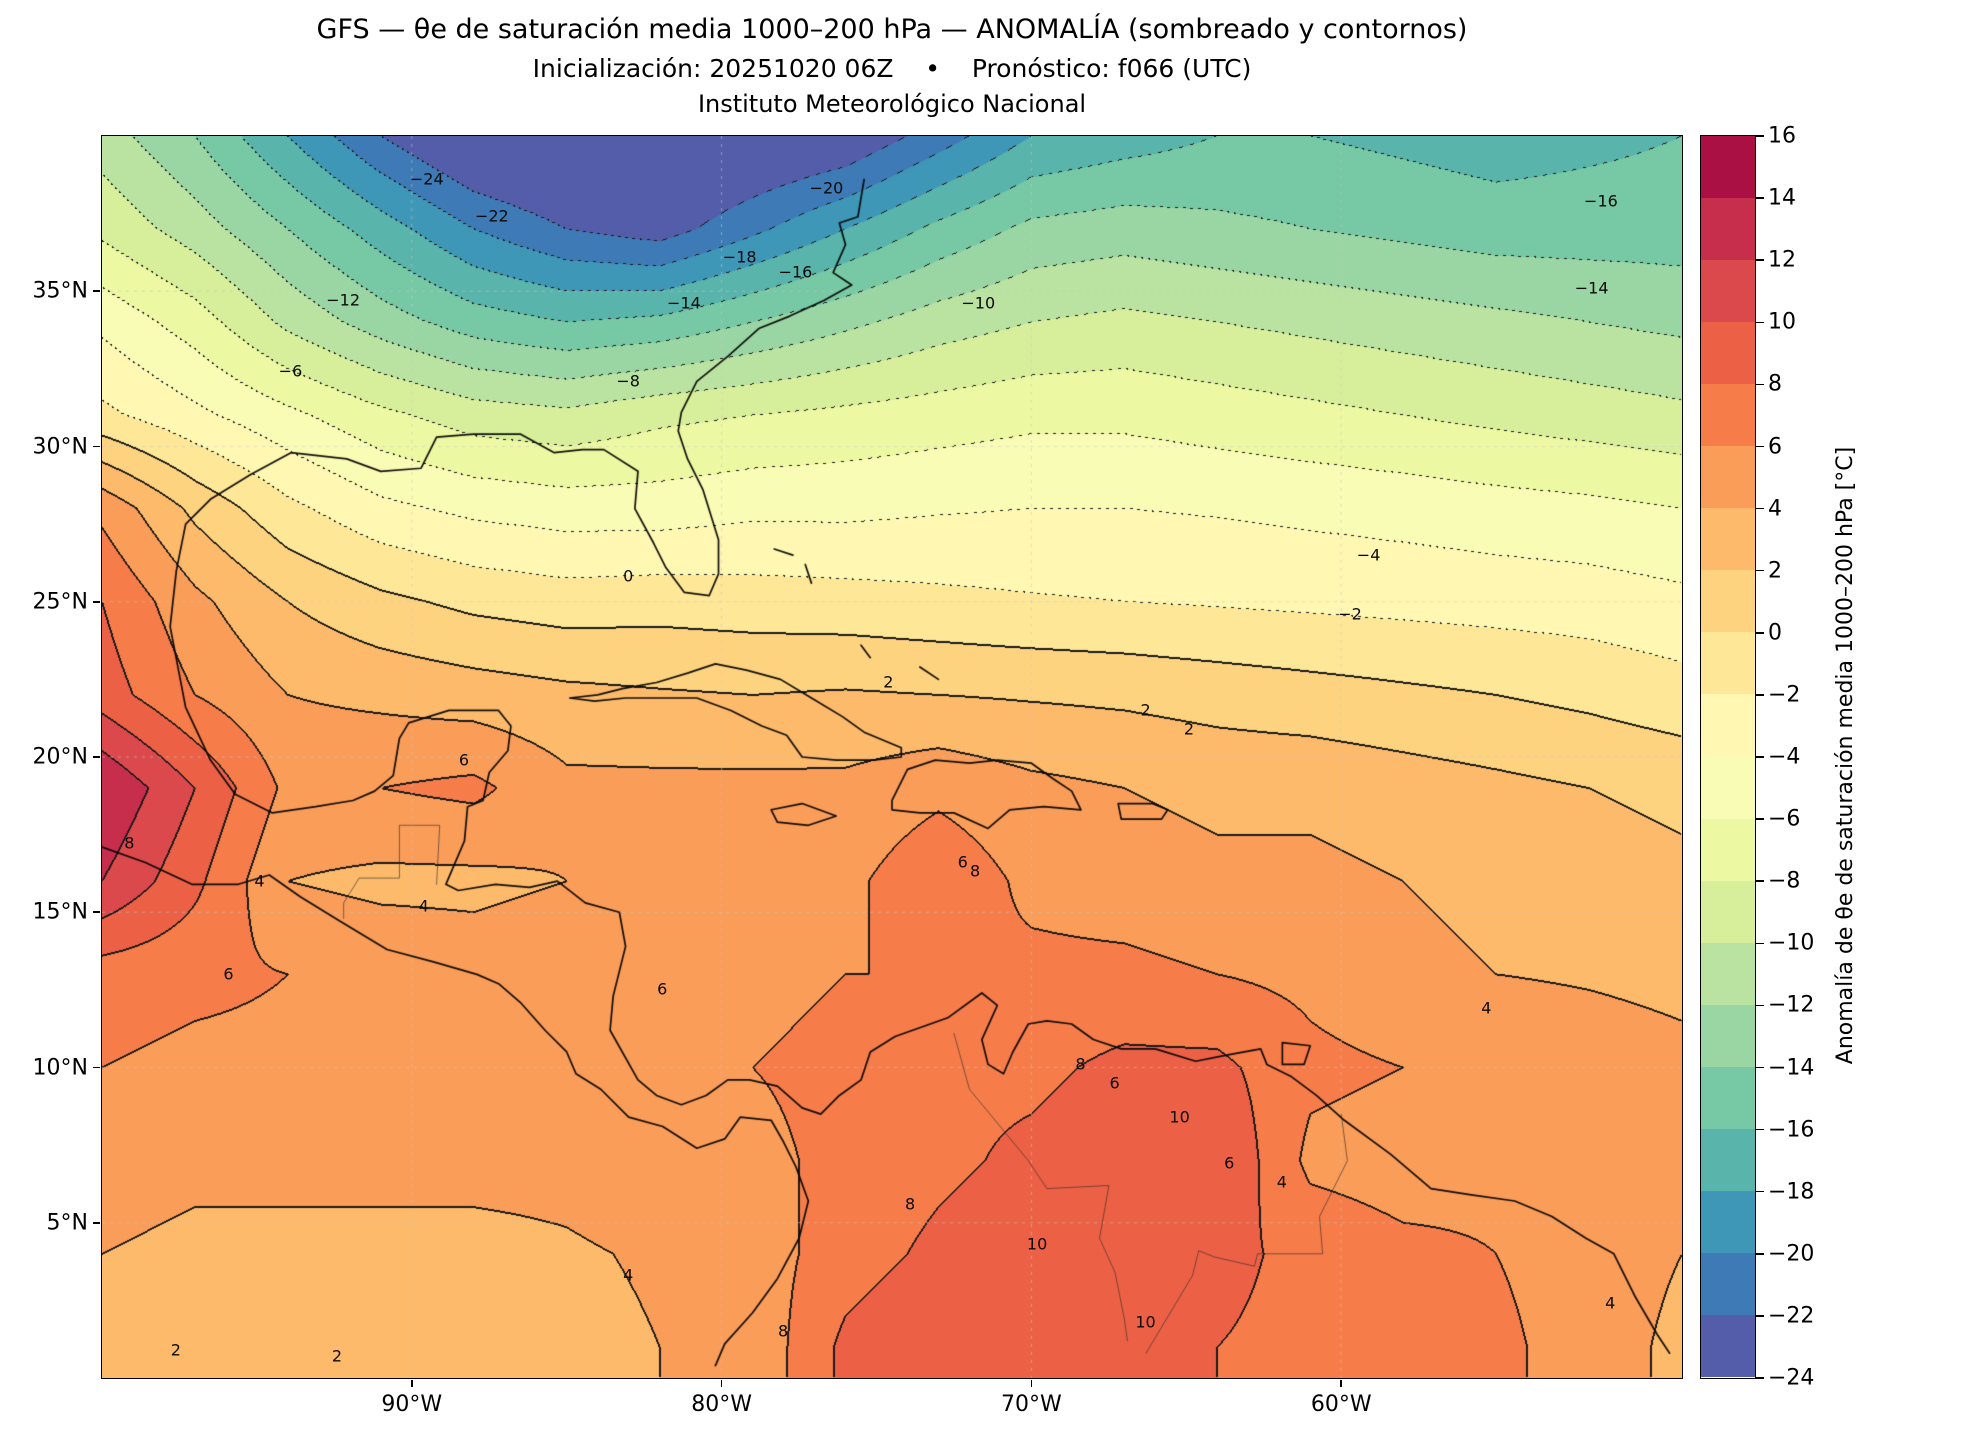 This screenshot has height=1440, width=1980. I want to click on colorbar-tick-label: 14, so click(1782, 198).